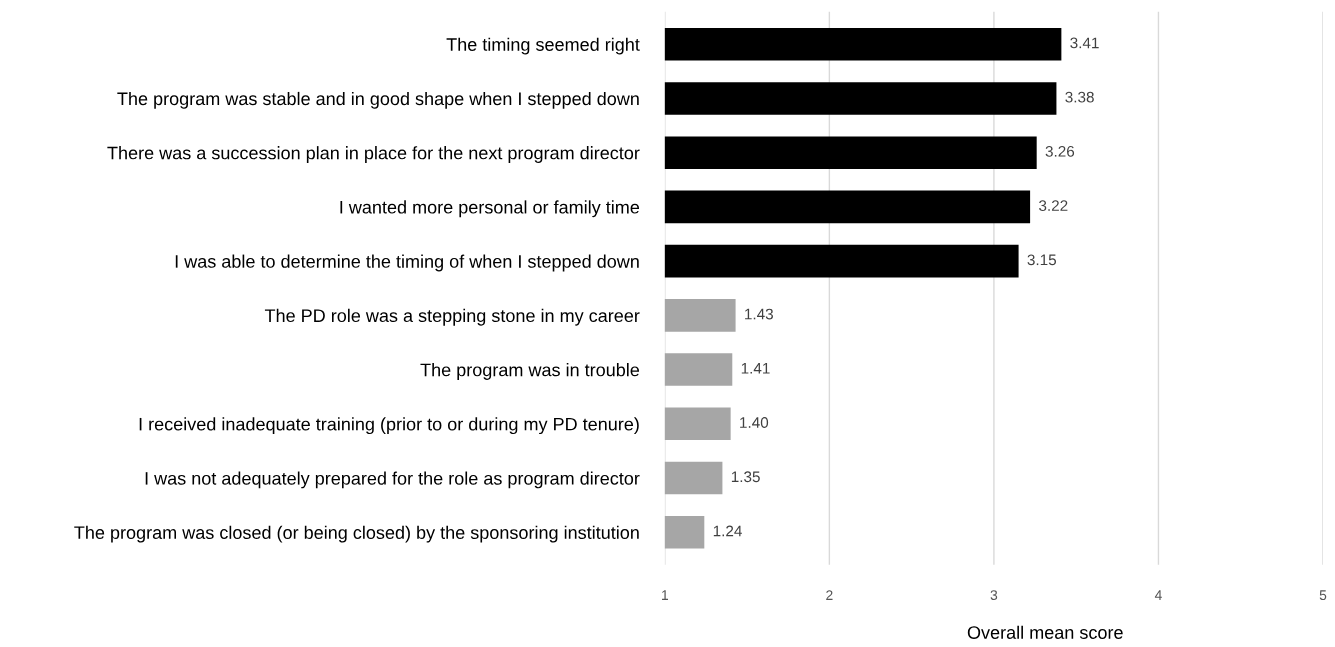  I want to click on data-label: 1.24, so click(727, 531).